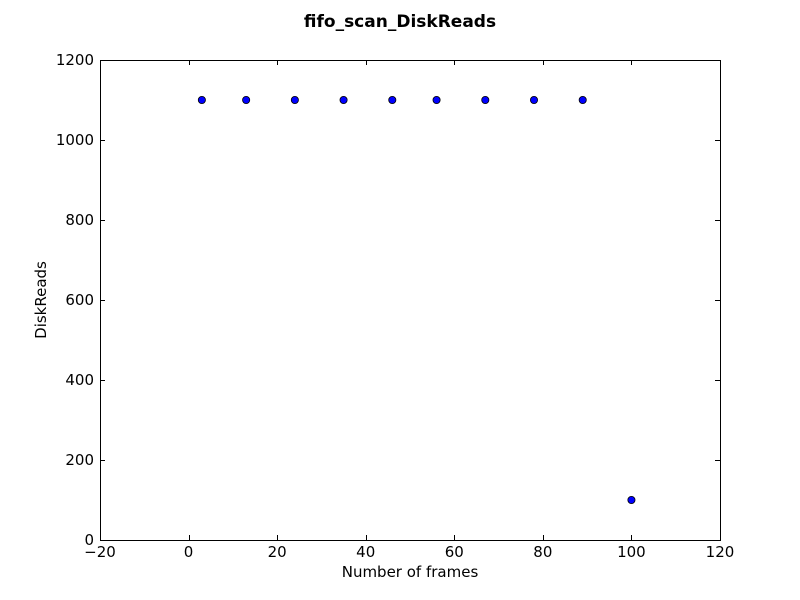 The image size is (800, 600). I want to click on y-tick-label: 600, so click(79, 300).